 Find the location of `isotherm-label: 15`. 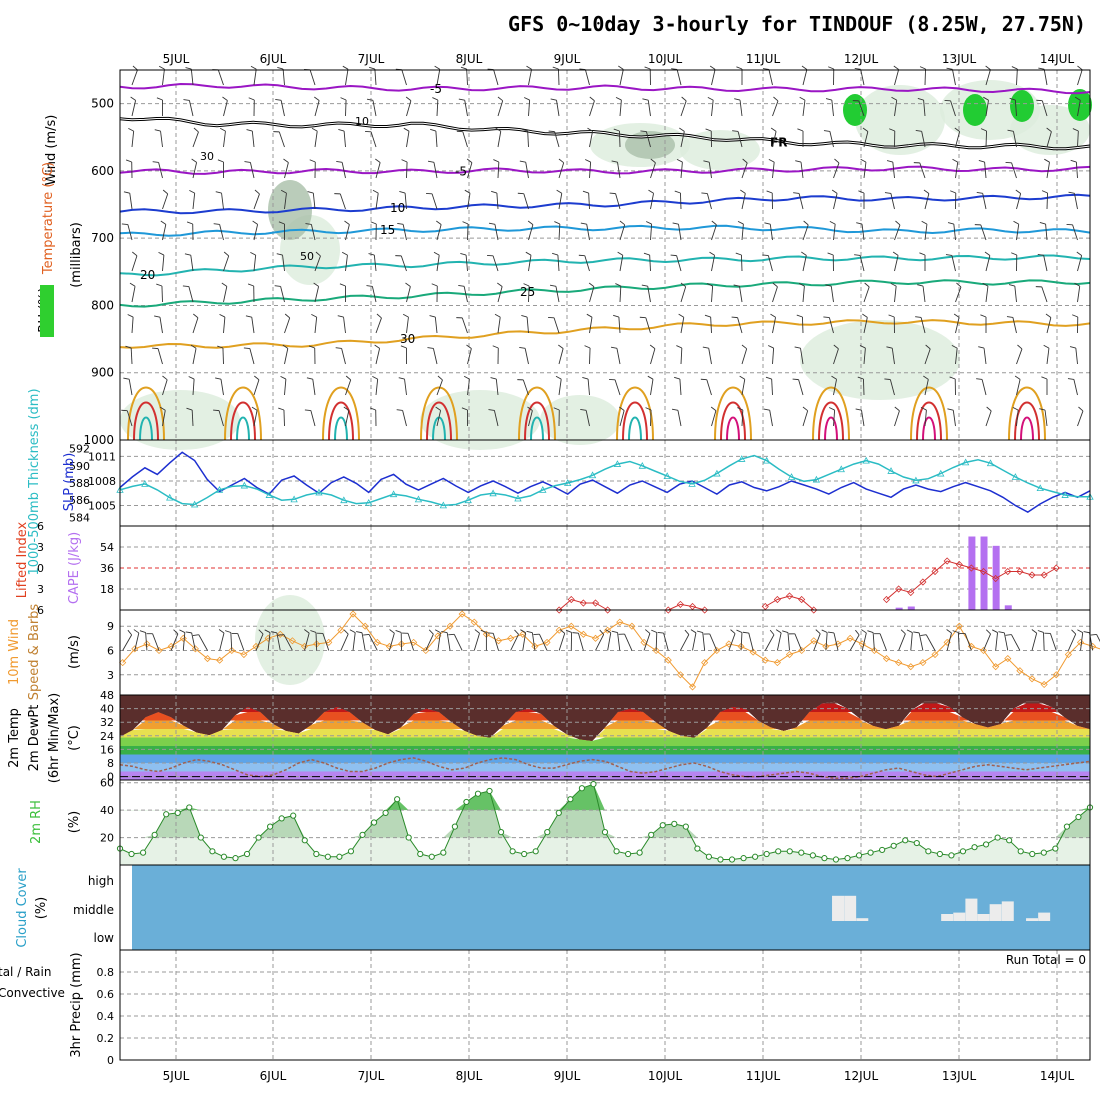

isotherm-label: 15 is located at coordinates (387, 230).